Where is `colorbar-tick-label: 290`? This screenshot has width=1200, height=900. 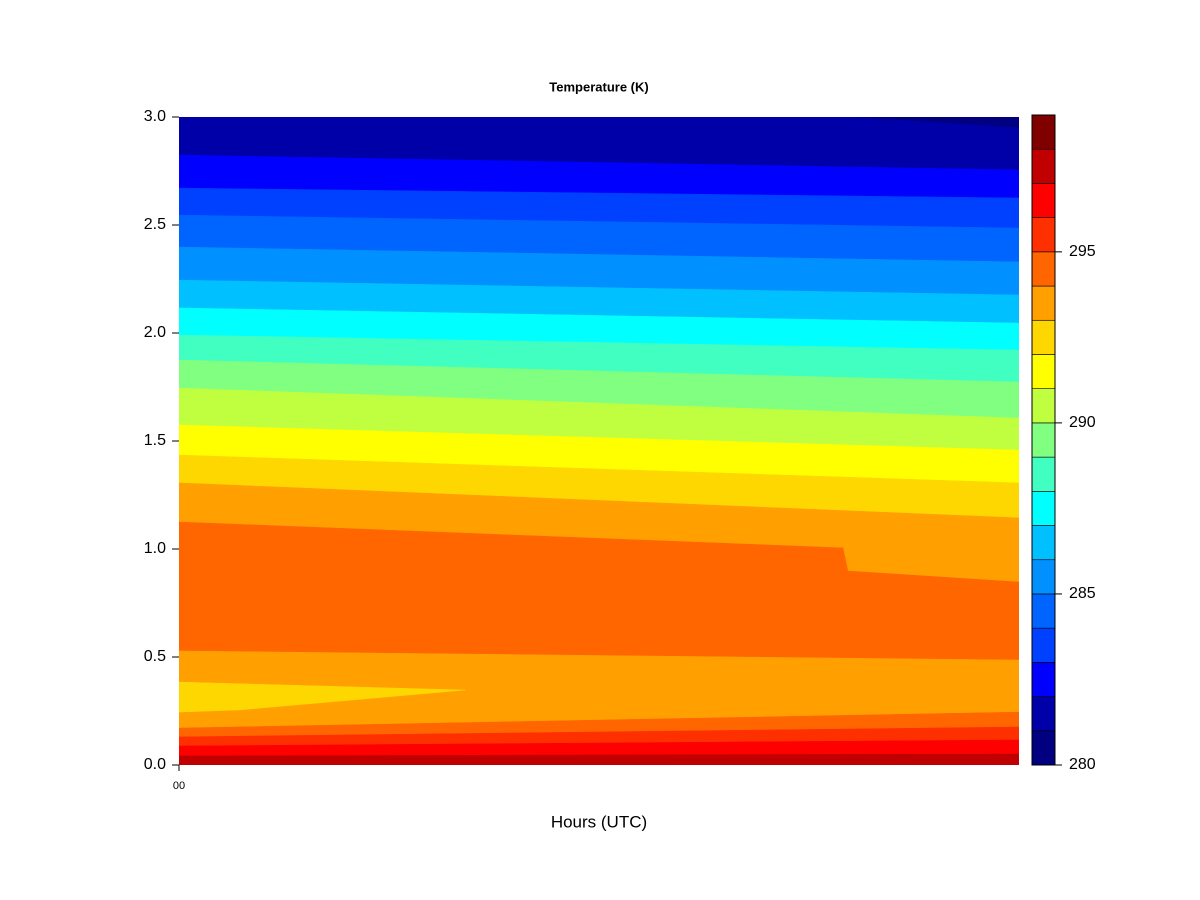
colorbar-tick-label: 290 is located at coordinates (1082, 422).